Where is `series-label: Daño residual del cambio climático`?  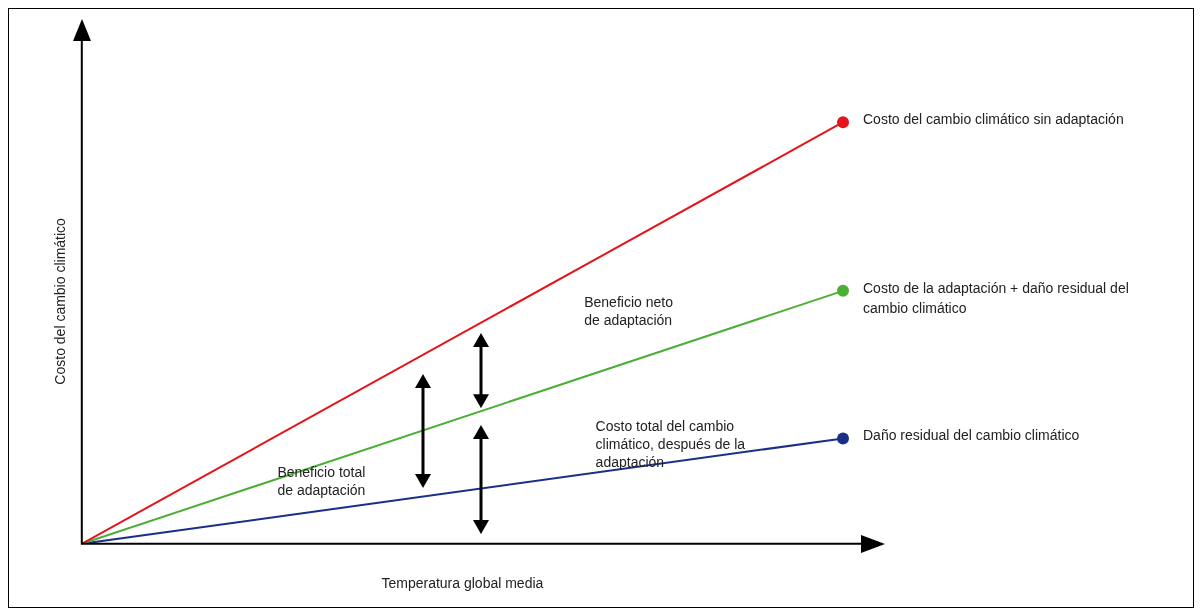 series-label: Daño residual del cambio climático is located at coordinates (971, 435).